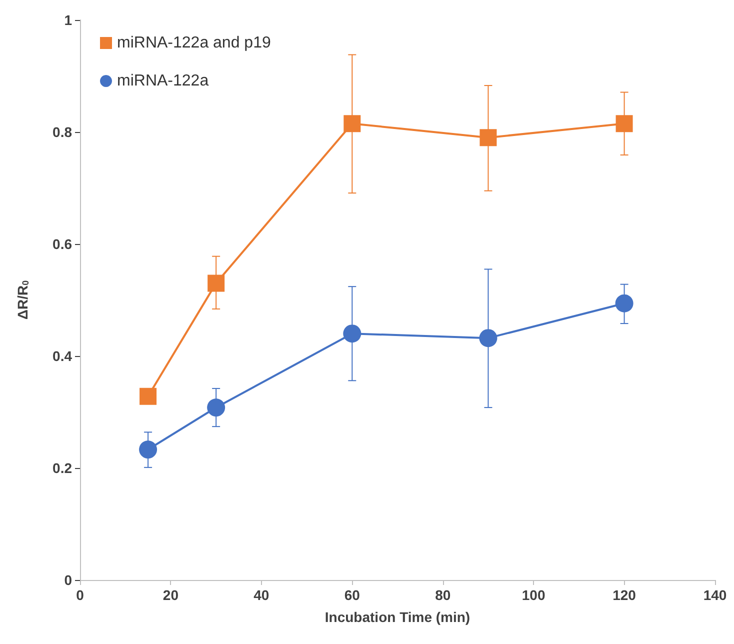 This screenshot has width=734, height=644. I want to click on y-tick-label: 0.6, so click(62, 244).